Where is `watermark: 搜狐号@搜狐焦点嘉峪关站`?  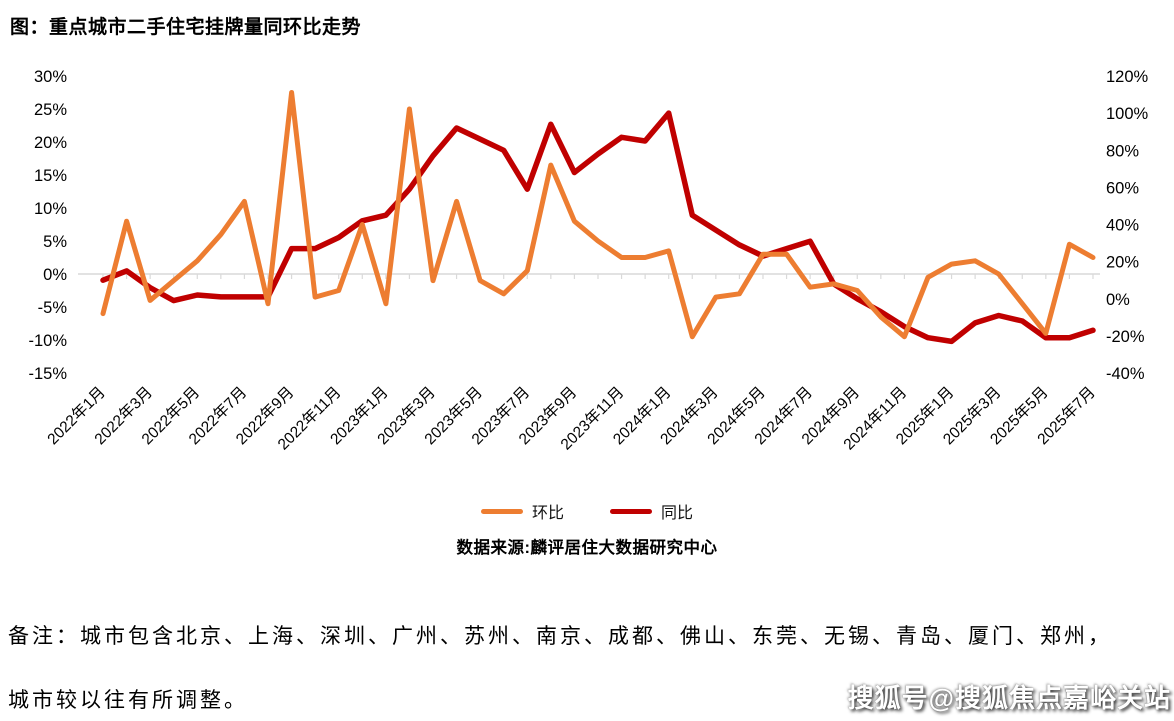
watermark: 搜狐号@搜狐焦点嘉峪关站 is located at coordinates (1009, 698).